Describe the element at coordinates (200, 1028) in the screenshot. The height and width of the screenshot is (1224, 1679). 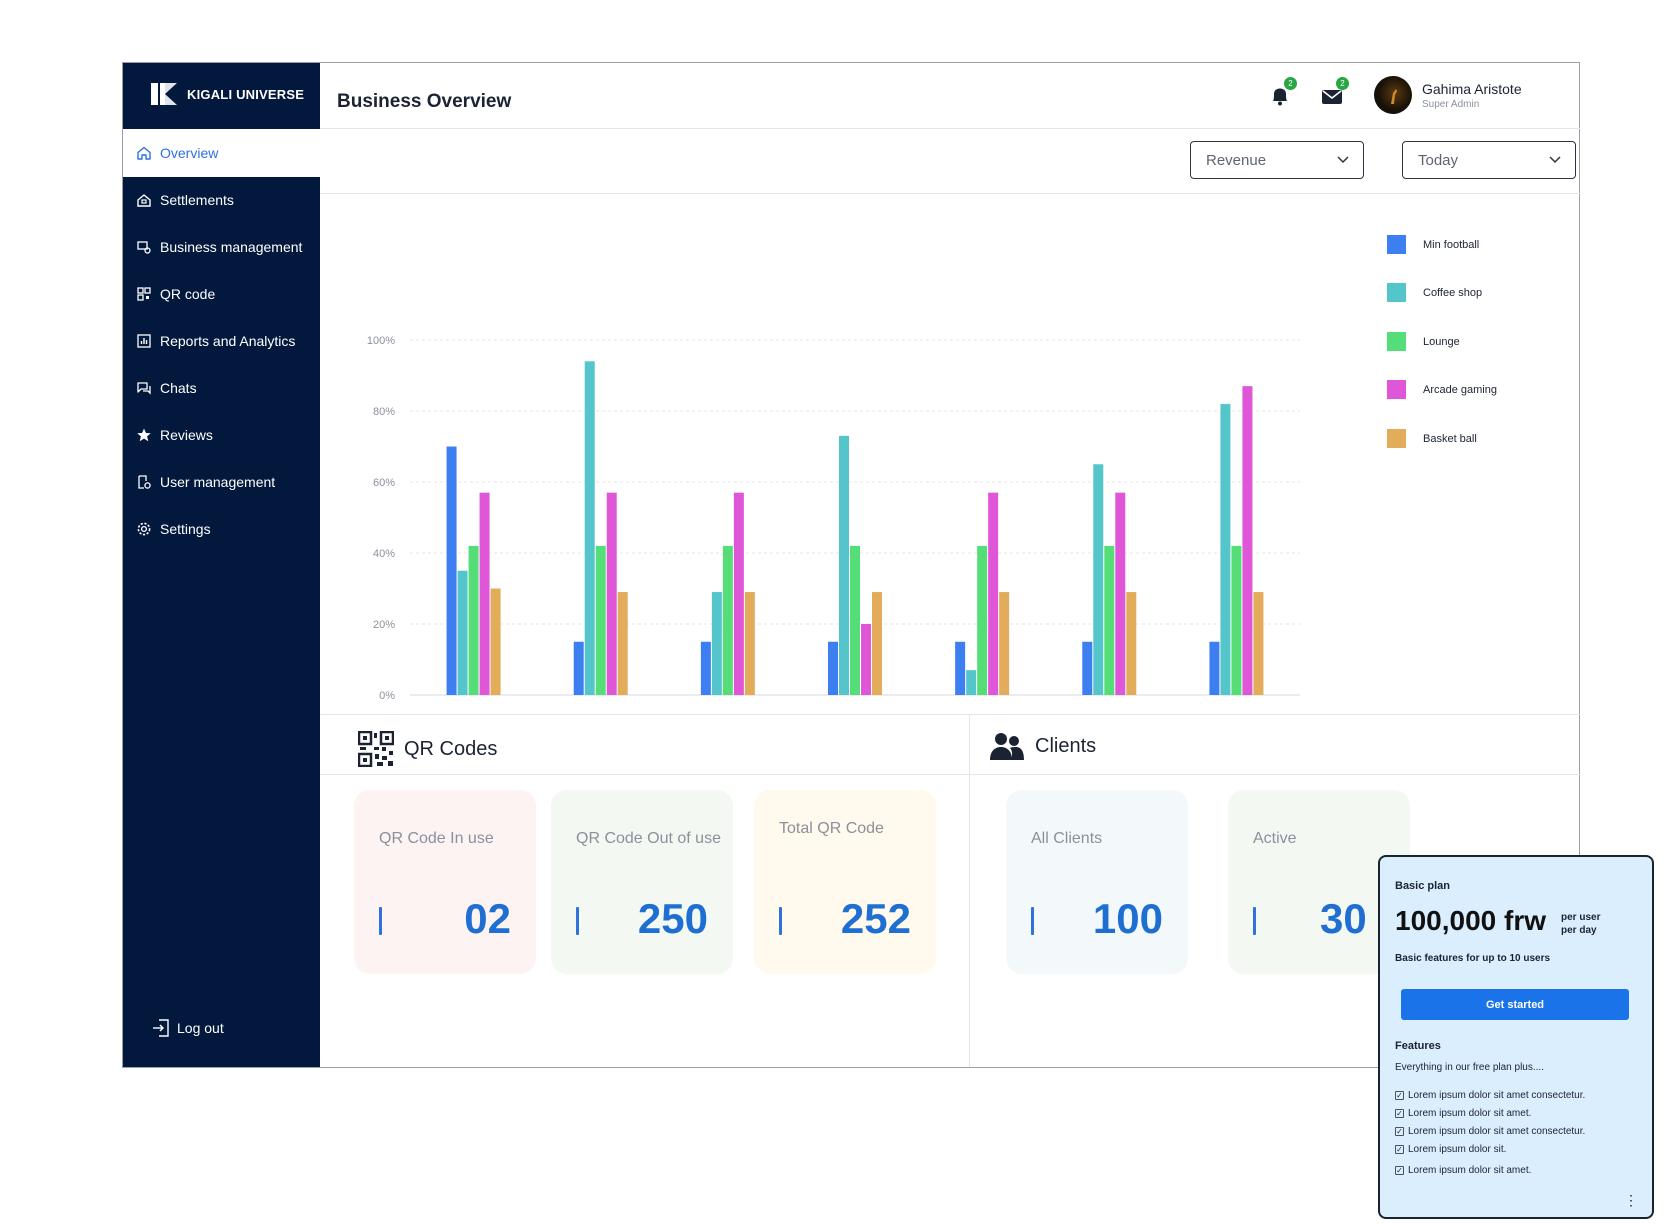
I see `logout-label: Log out` at that location.